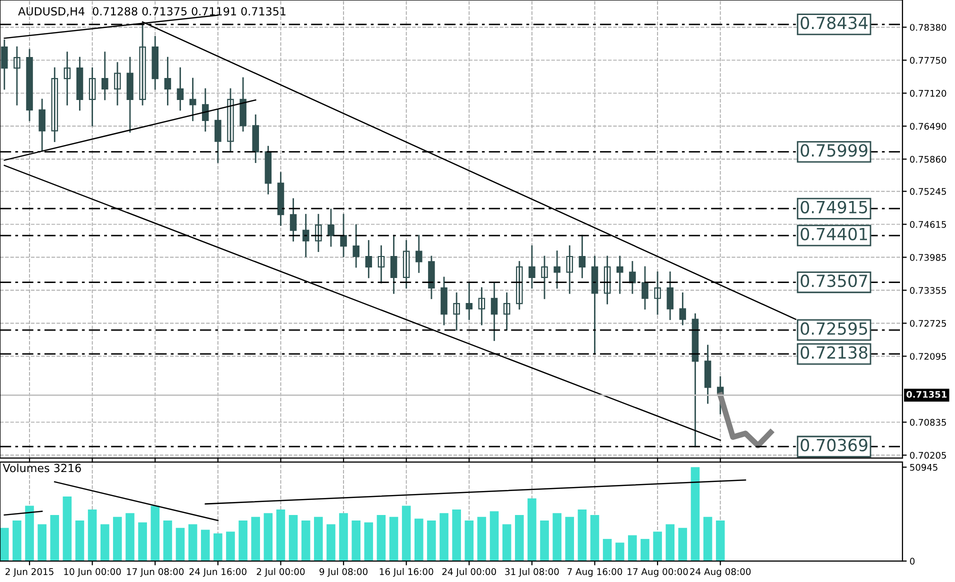 The image size is (955, 582). What do you see at coordinates (834, 445) in the screenshot?
I see `ref-line-label: 0.70369` at bounding box center [834, 445].